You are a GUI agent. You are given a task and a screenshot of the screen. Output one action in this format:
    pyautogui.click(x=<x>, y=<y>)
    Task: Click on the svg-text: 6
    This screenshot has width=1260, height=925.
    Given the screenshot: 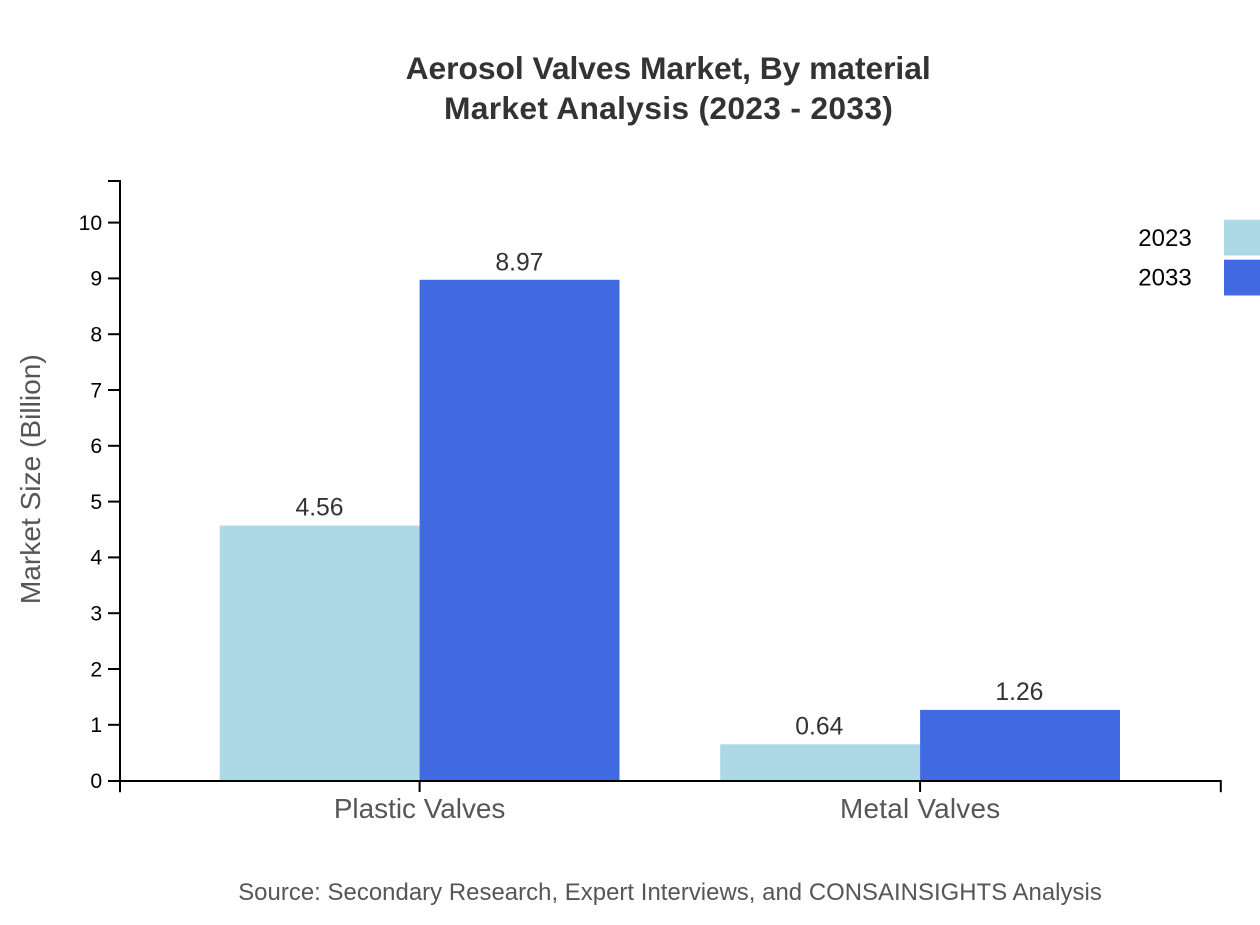 What is the action you would take?
    pyautogui.click(x=96, y=446)
    